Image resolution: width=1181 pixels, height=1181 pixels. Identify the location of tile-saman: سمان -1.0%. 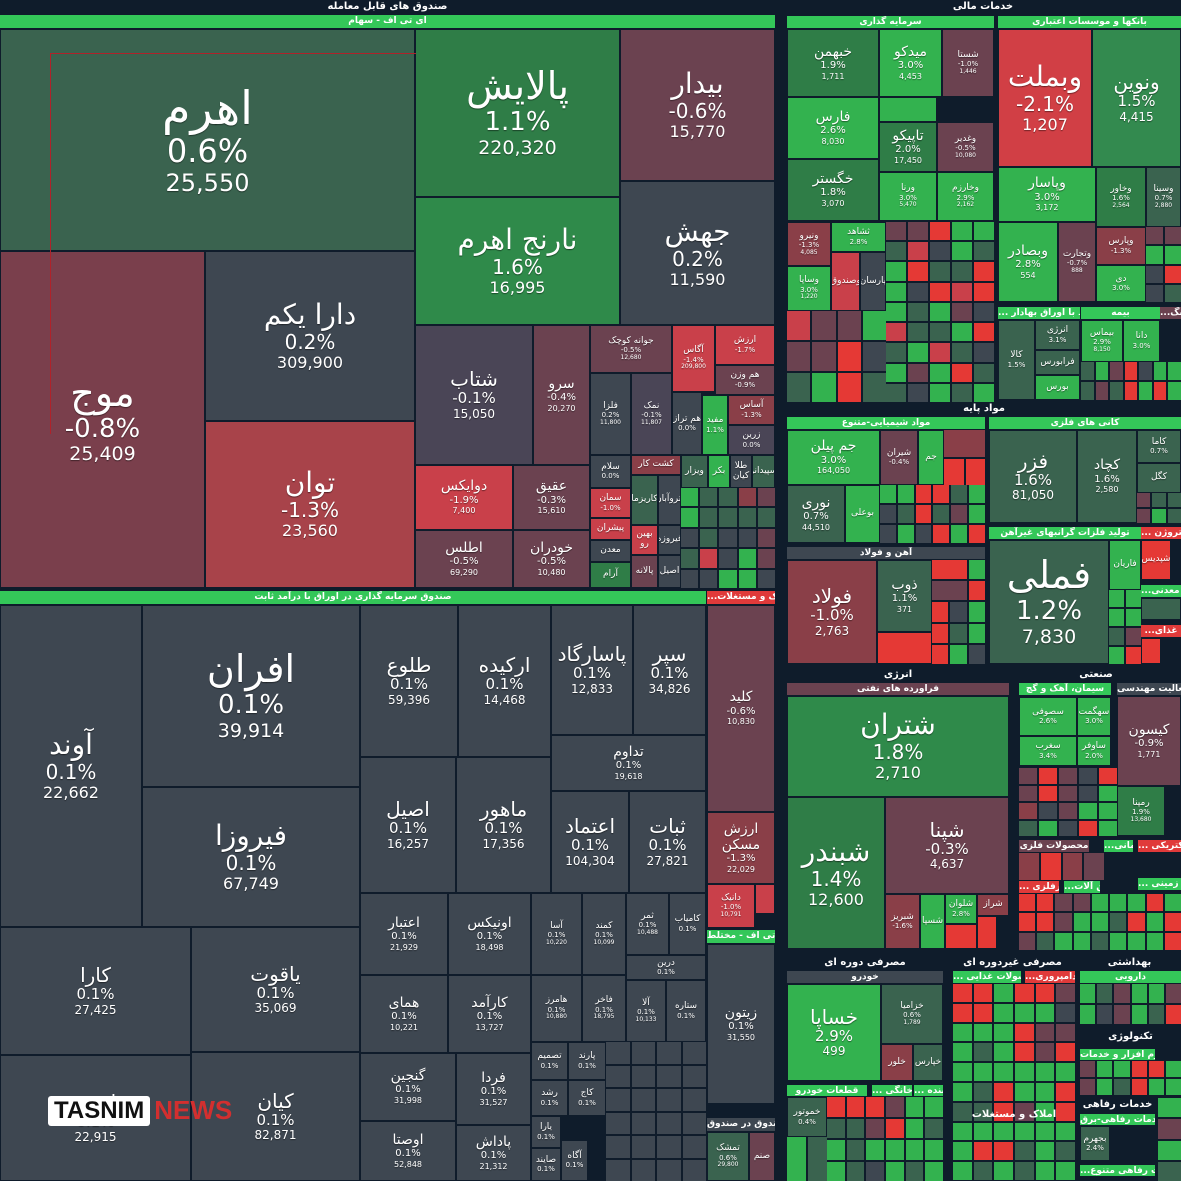
(610, 503).